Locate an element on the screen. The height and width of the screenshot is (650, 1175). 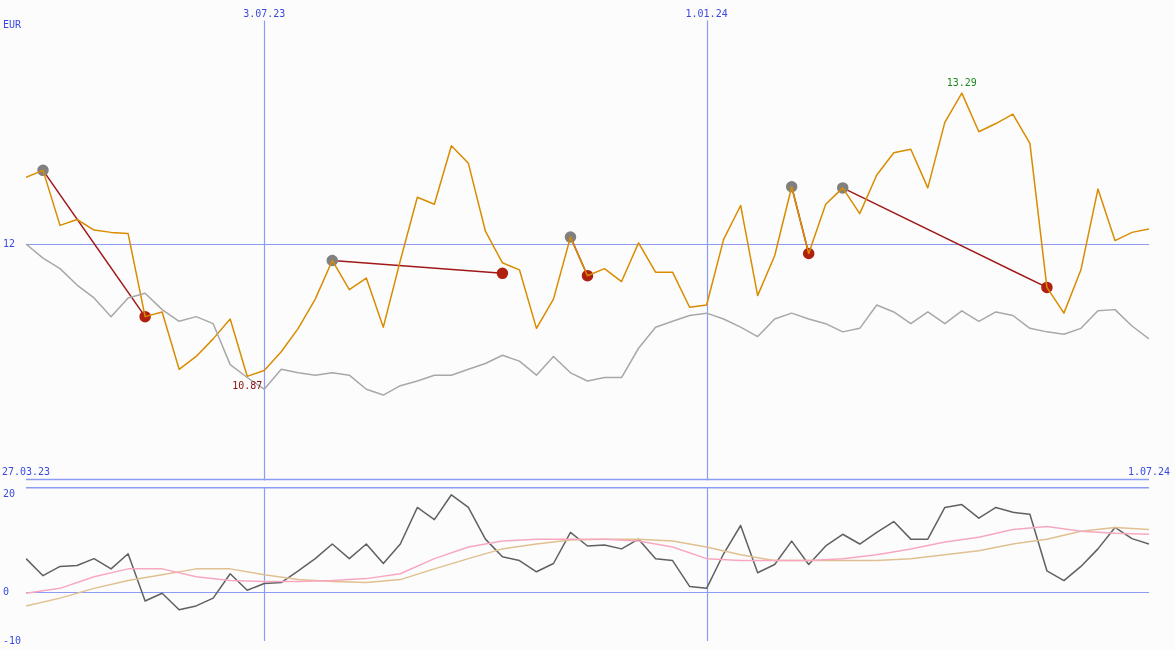
y-tick-label: 20 is located at coordinates (9, 494).